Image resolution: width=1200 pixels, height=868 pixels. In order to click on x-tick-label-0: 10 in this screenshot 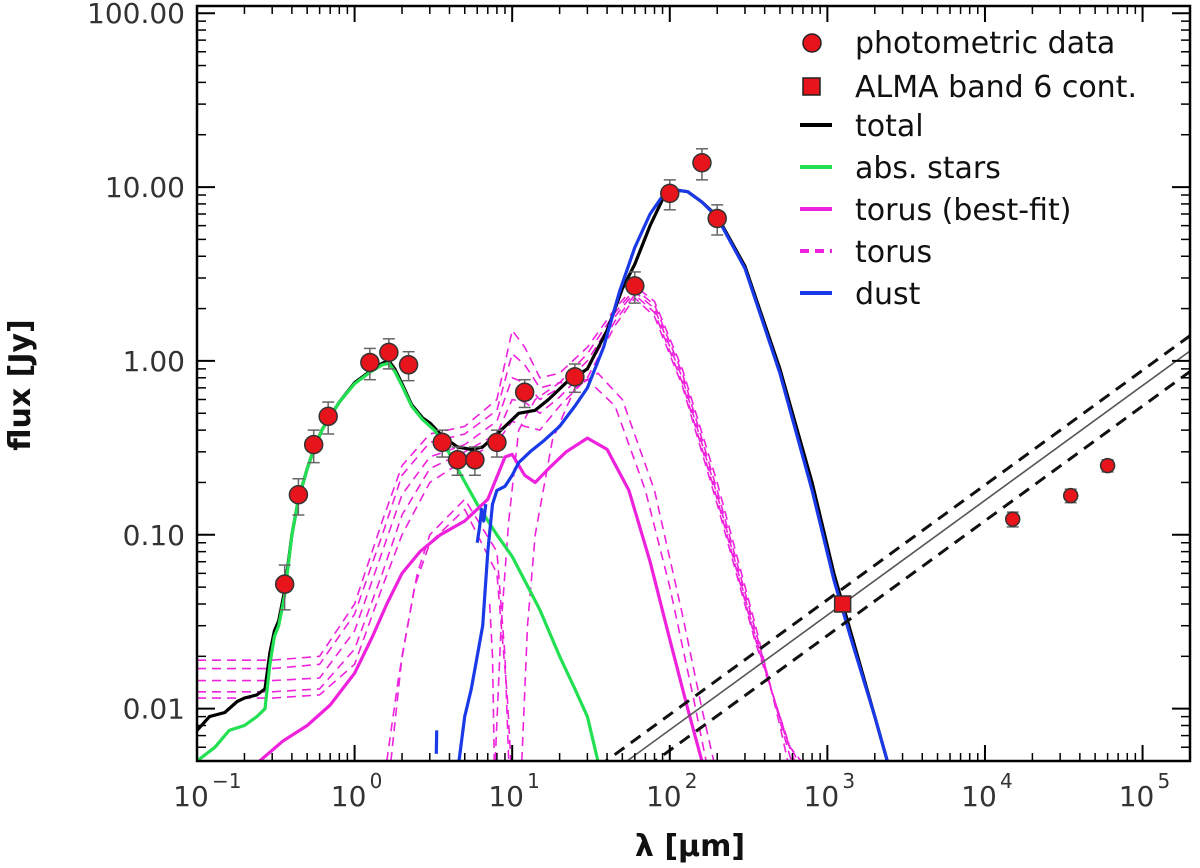, I will do `click(191, 796)`.